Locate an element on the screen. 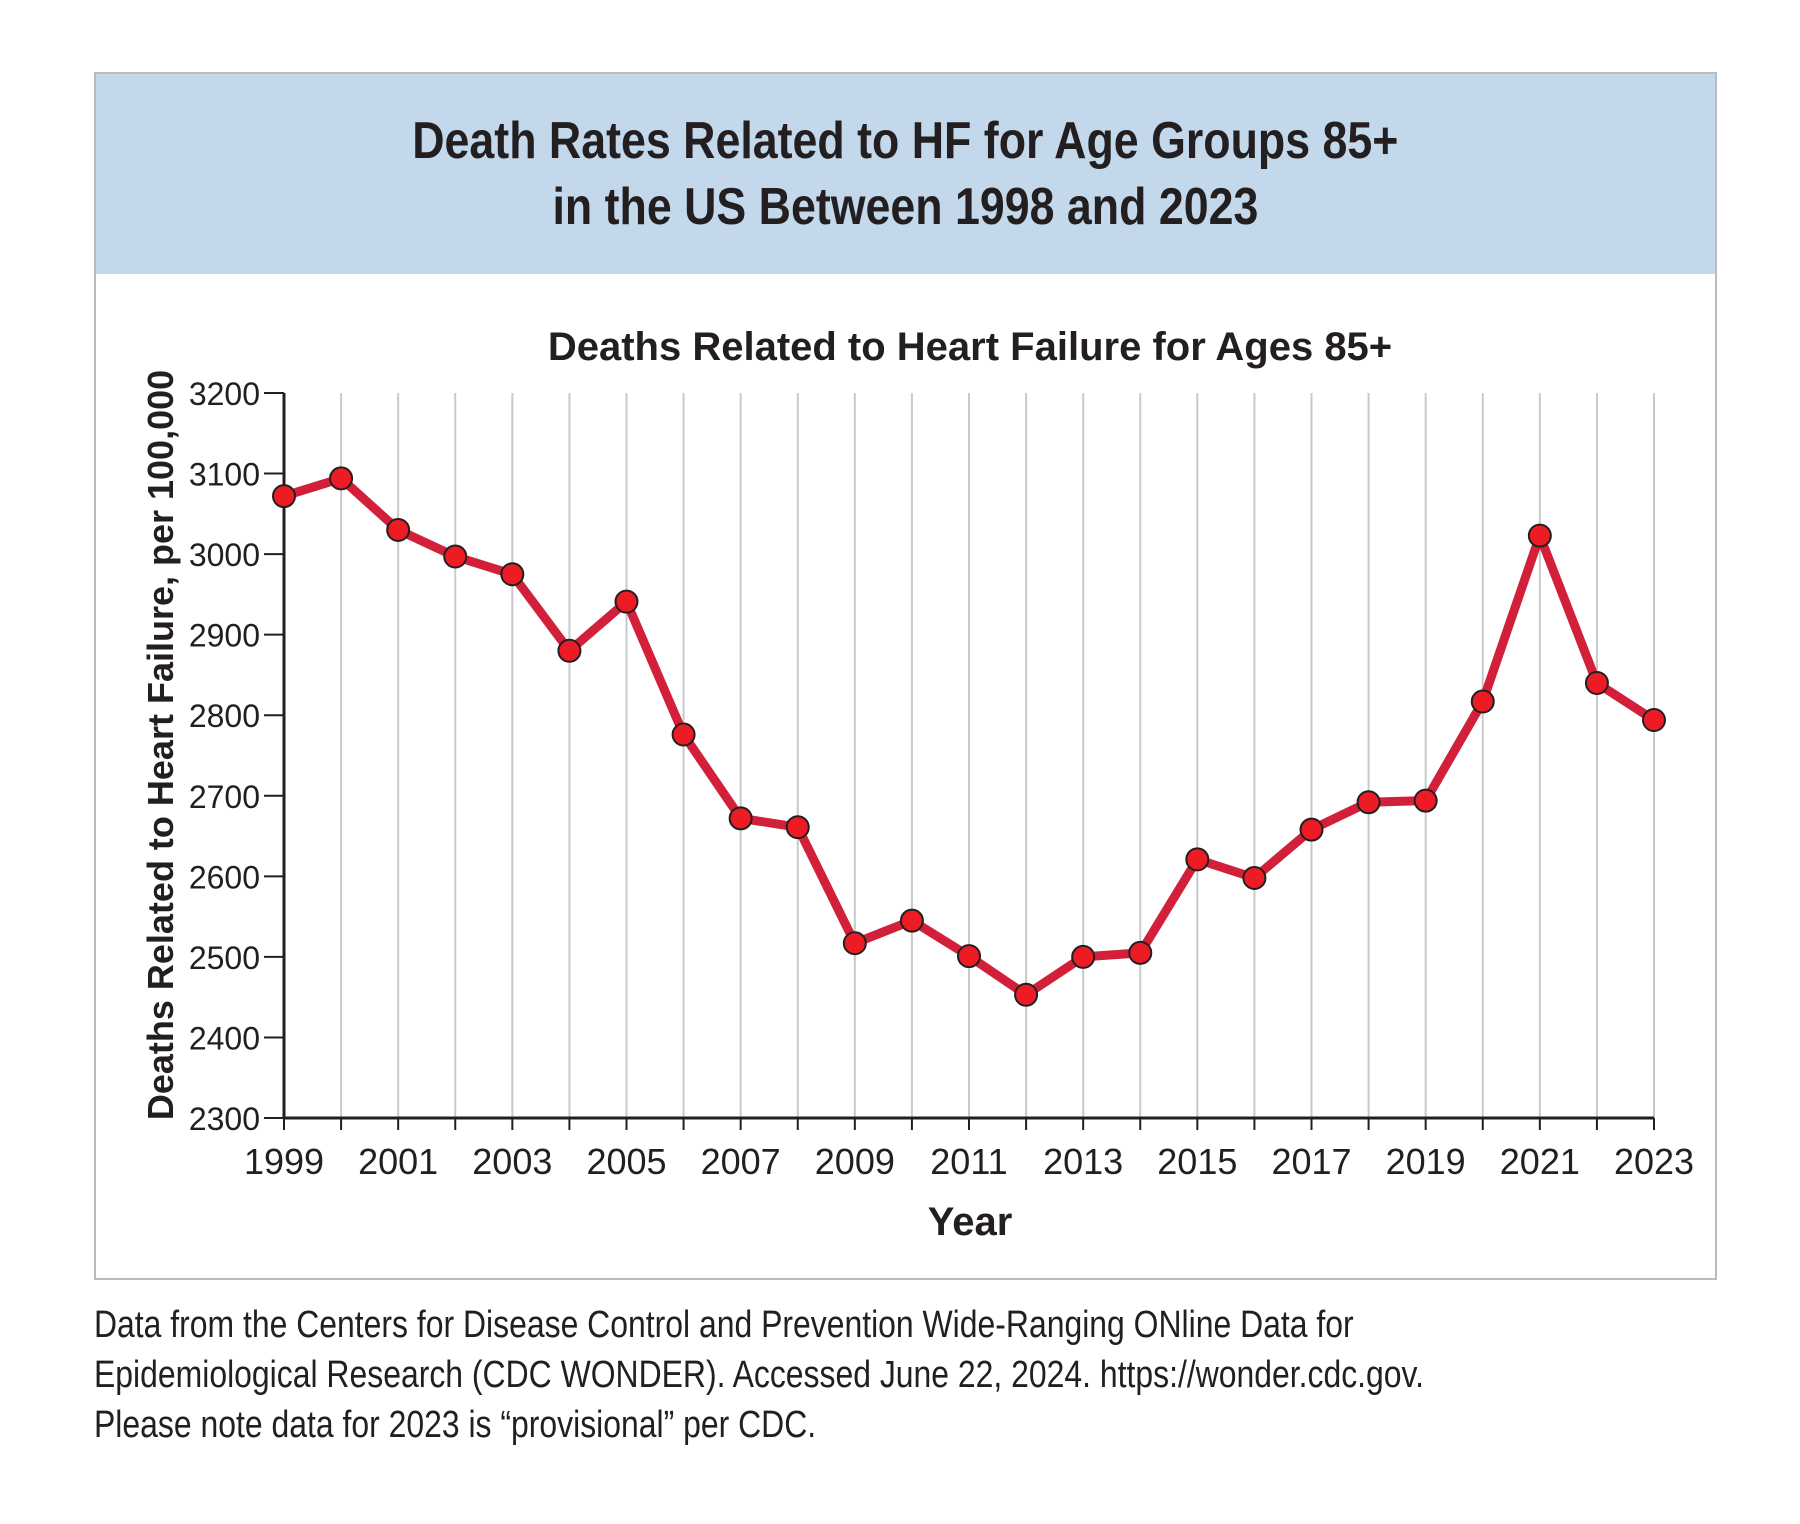  x-tick-label-1999: 1999 is located at coordinates (284, 1161).